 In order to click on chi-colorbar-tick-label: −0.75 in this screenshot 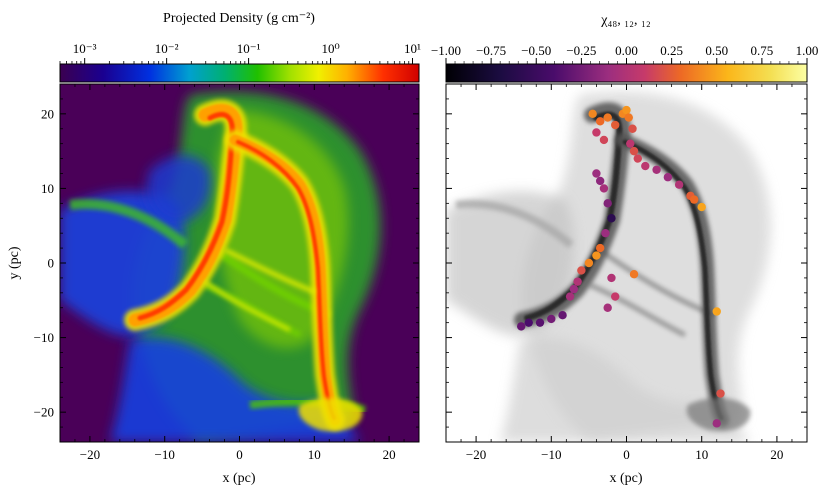, I will do `click(491, 50)`.